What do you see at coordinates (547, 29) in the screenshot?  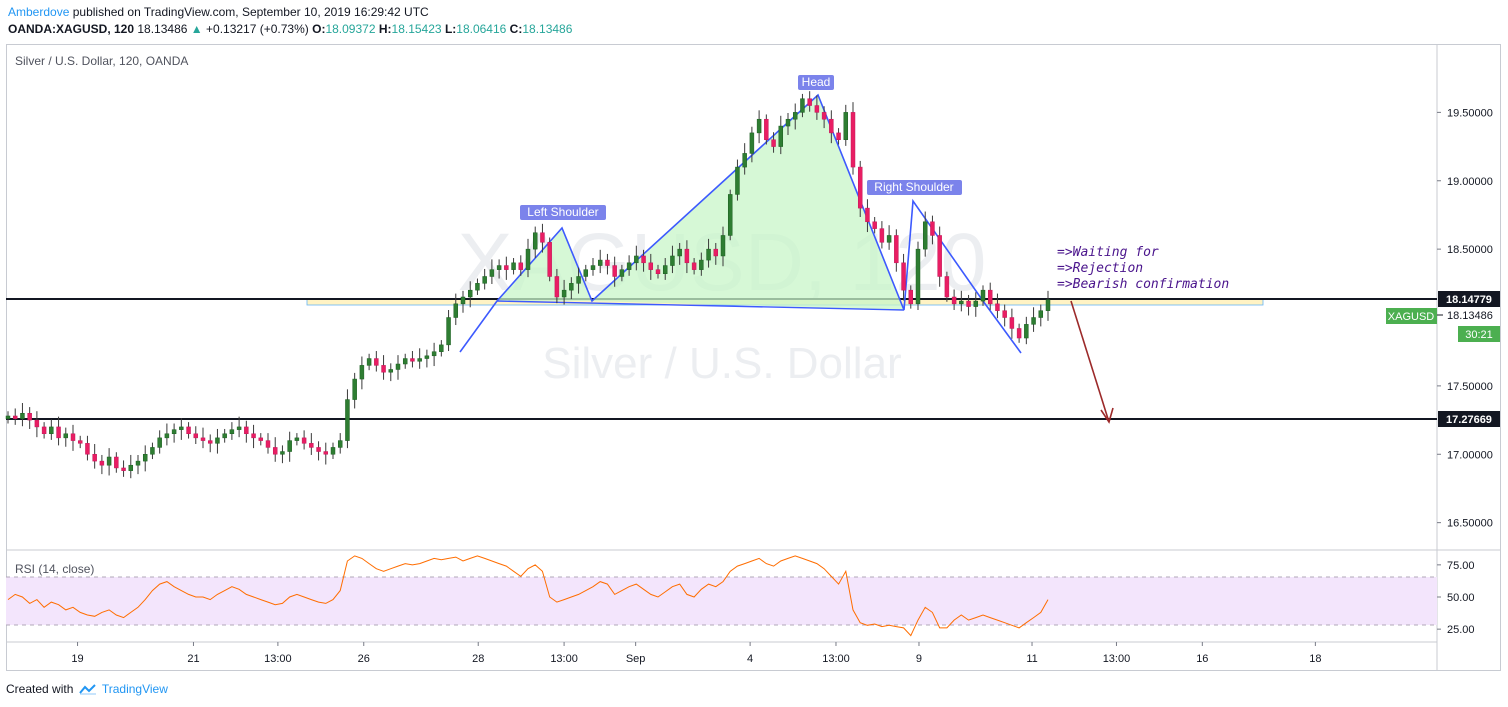 I see `close-value: 18.13486` at bounding box center [547, 29].